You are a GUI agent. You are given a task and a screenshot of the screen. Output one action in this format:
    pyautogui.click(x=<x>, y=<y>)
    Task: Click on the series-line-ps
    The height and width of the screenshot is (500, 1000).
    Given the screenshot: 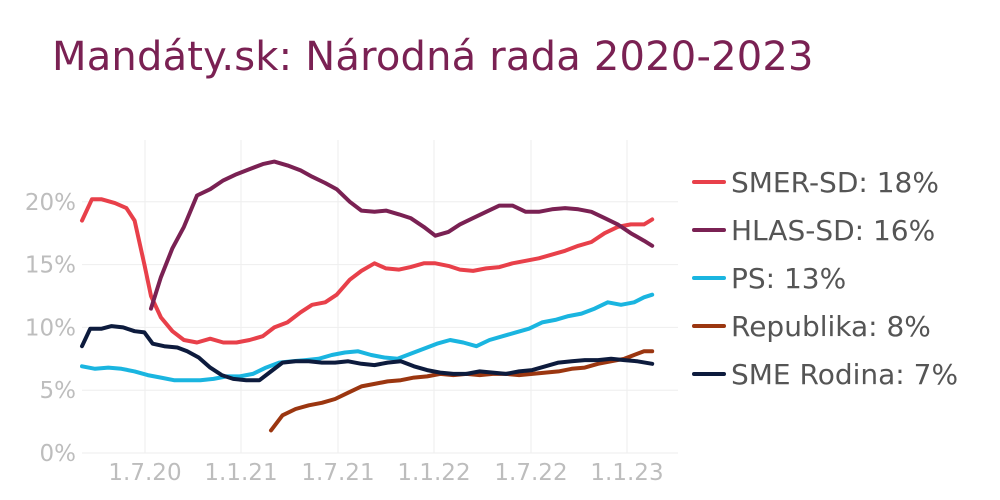 What is the action you would take?
    pyautogui.click(x=367, y=337)
    